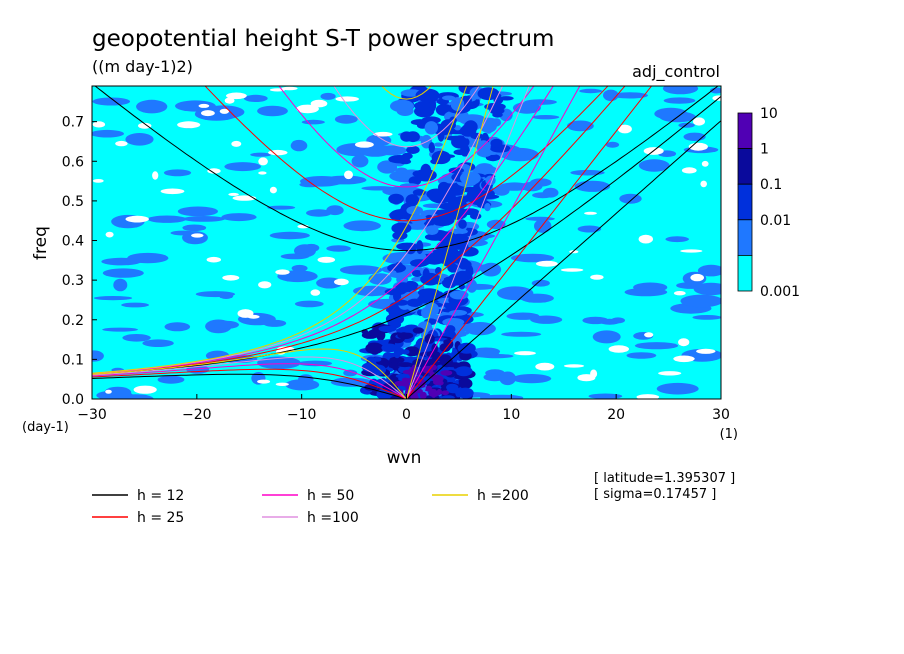 The width and height of the screenshot is (904, 654). What do you see at coordinates (73, 281) in the screenshot?
I see `y-tick-label: 0.3` at bounding box center [73, 281].